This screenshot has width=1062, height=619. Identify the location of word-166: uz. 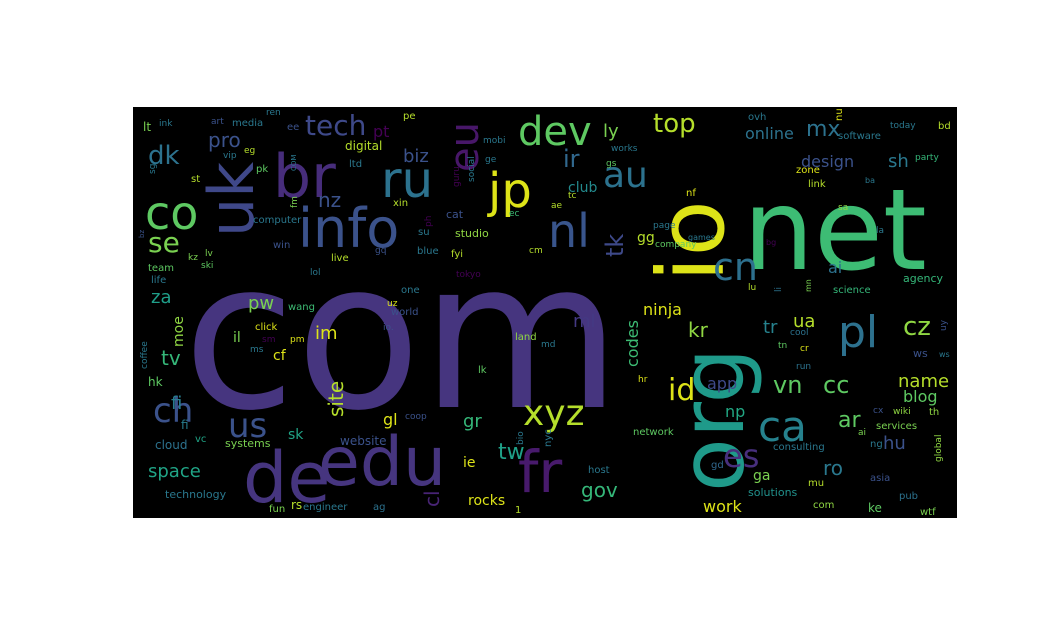
(392, 304).